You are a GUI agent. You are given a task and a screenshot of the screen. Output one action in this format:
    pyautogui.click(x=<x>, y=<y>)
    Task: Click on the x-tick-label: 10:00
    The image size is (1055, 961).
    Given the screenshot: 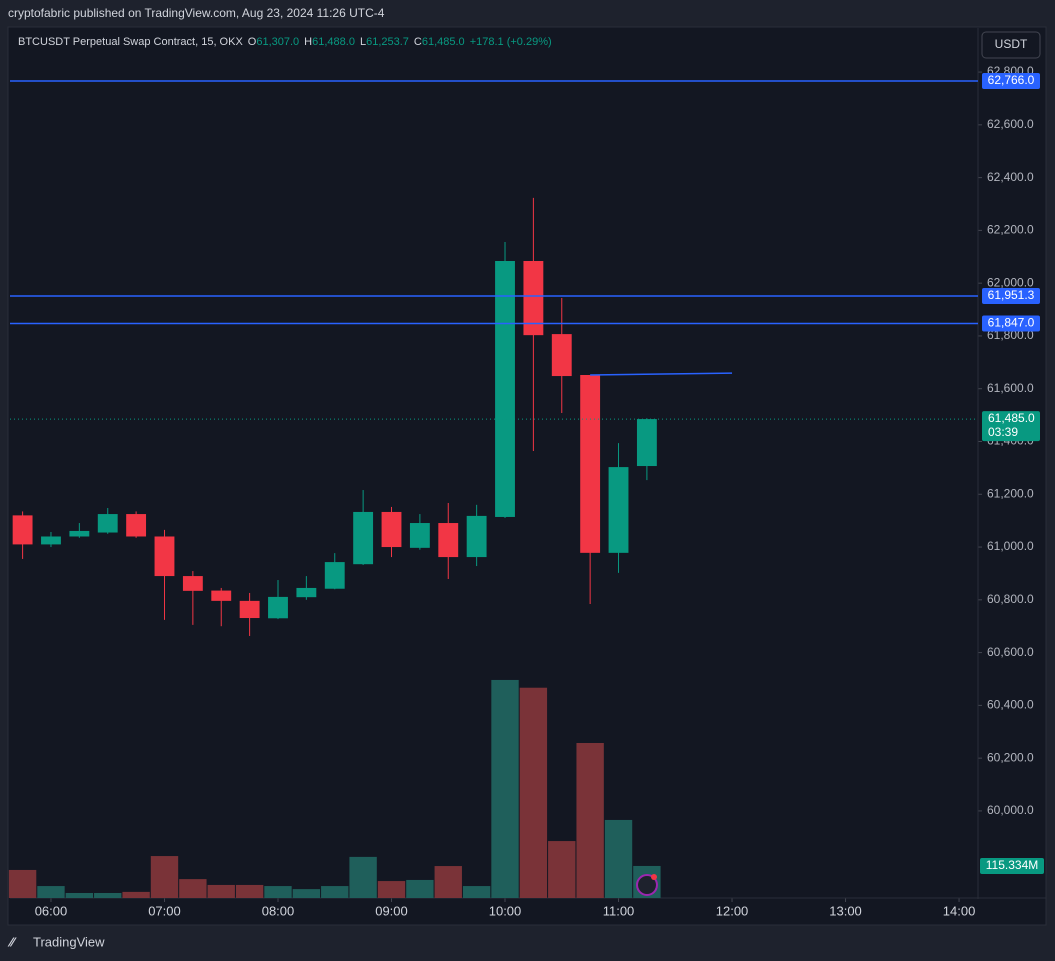 What is the action you would take?
    pyautogui.click(x=505, y=910)
    